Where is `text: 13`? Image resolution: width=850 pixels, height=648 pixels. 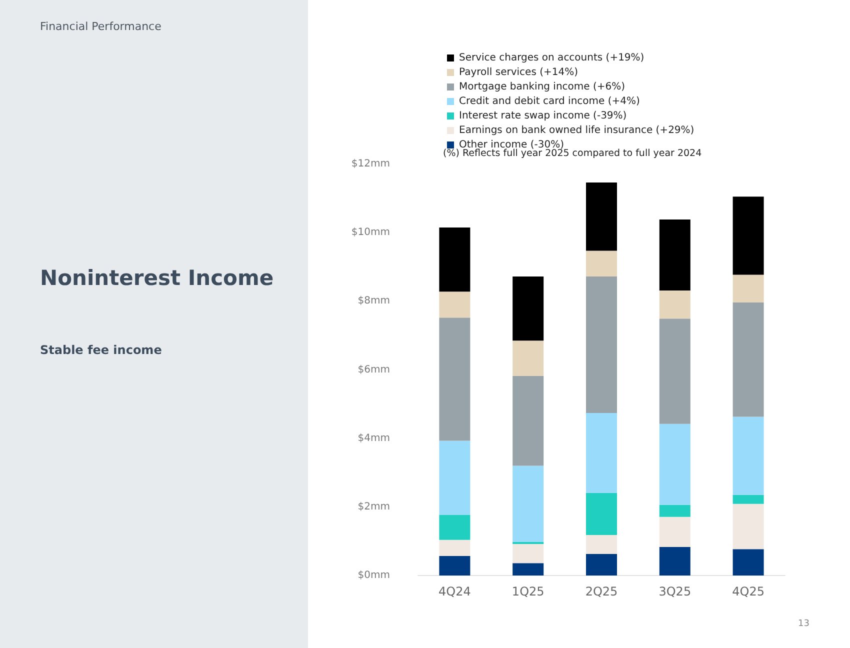
text: 13 is located at coordinates (804, 624).